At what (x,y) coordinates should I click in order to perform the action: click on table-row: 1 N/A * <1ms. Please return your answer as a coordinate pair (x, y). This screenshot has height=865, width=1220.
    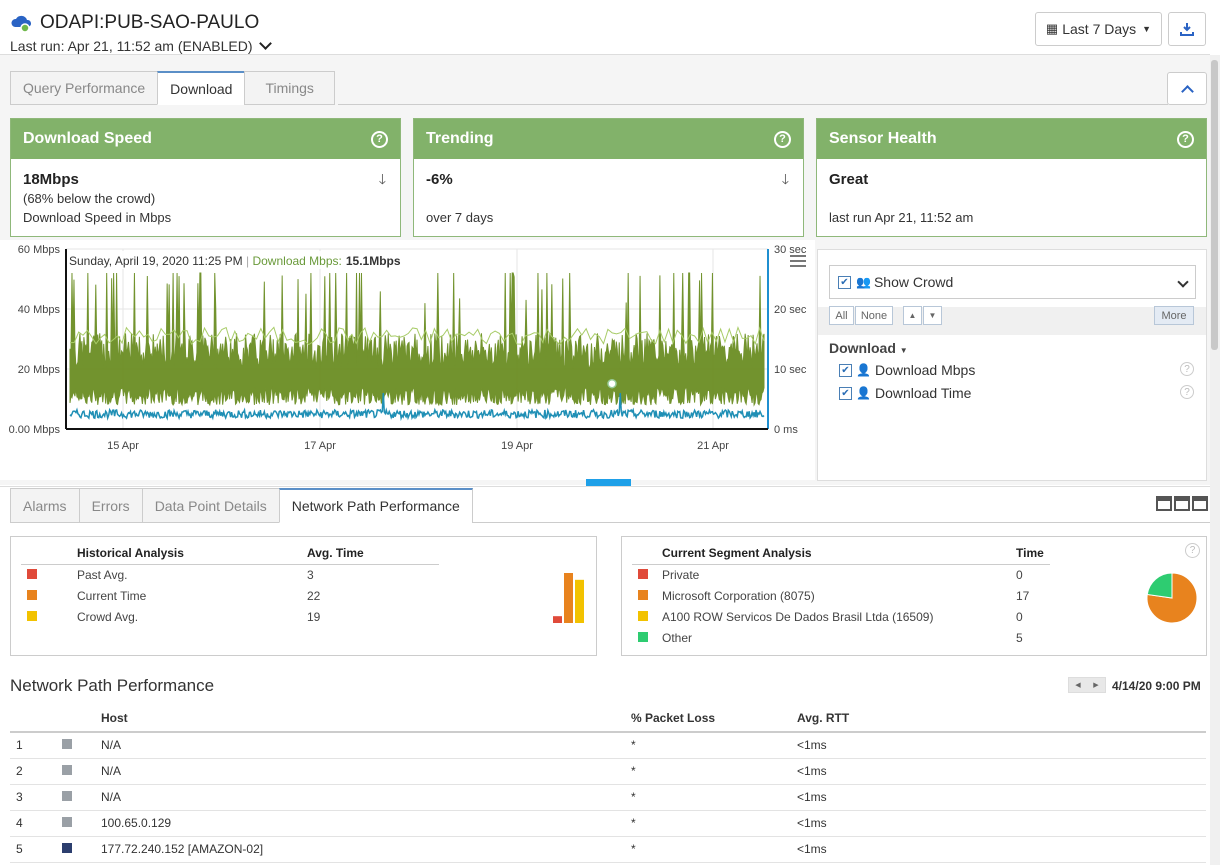
    Looking at the image, I should click on (608, 745).